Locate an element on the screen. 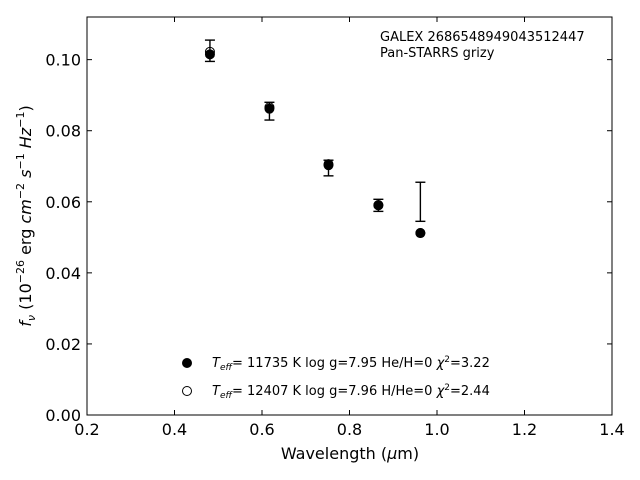 The height and width of the screenshot is (480, 640). x-tick-label: 0.4 is located at coordinates (174, 429).